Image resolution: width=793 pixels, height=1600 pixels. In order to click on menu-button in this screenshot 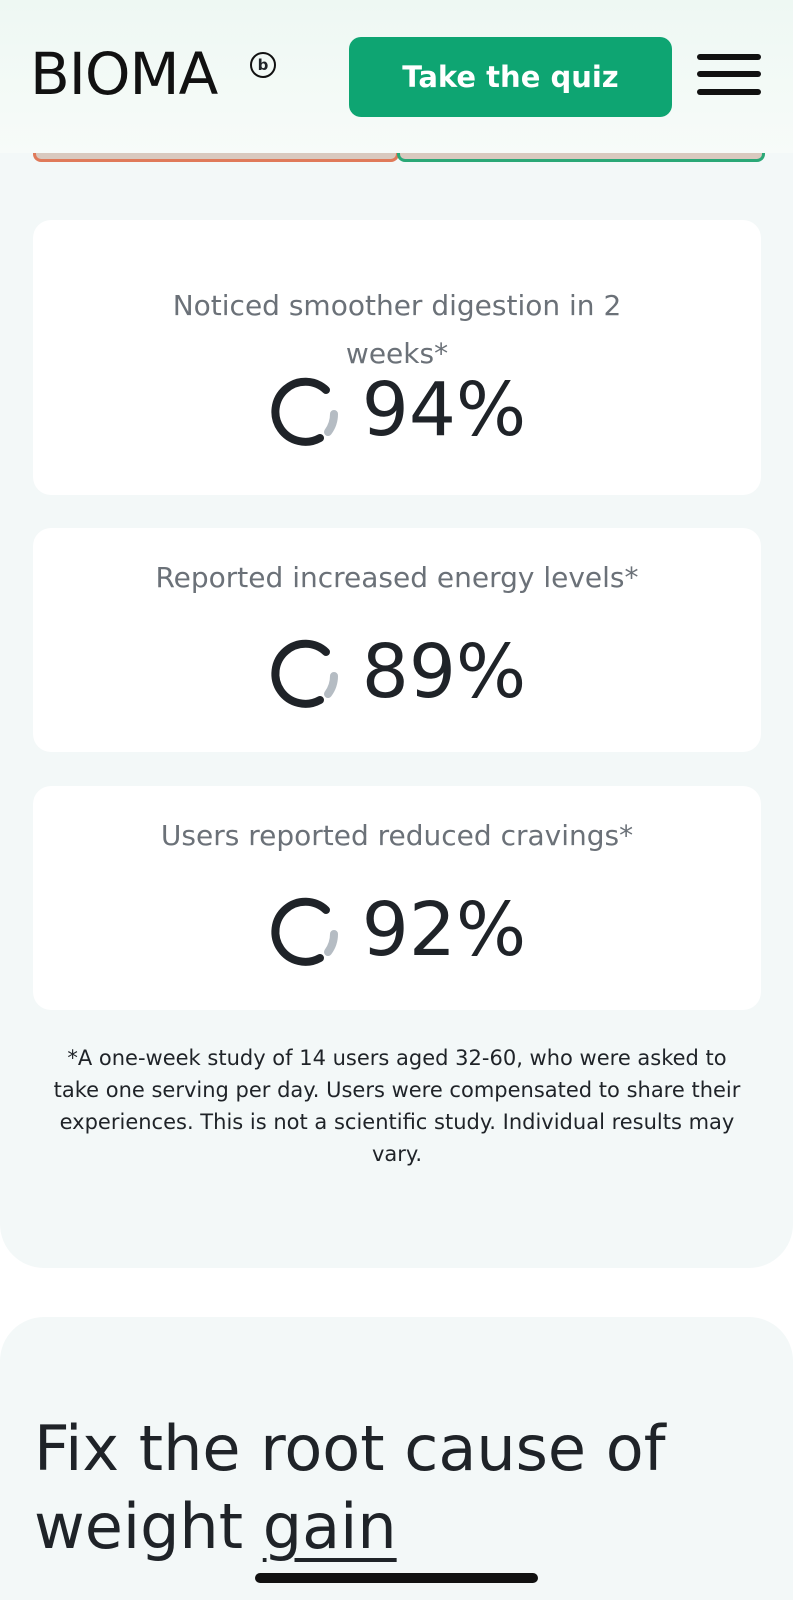, I will do `click(729, 75)`.